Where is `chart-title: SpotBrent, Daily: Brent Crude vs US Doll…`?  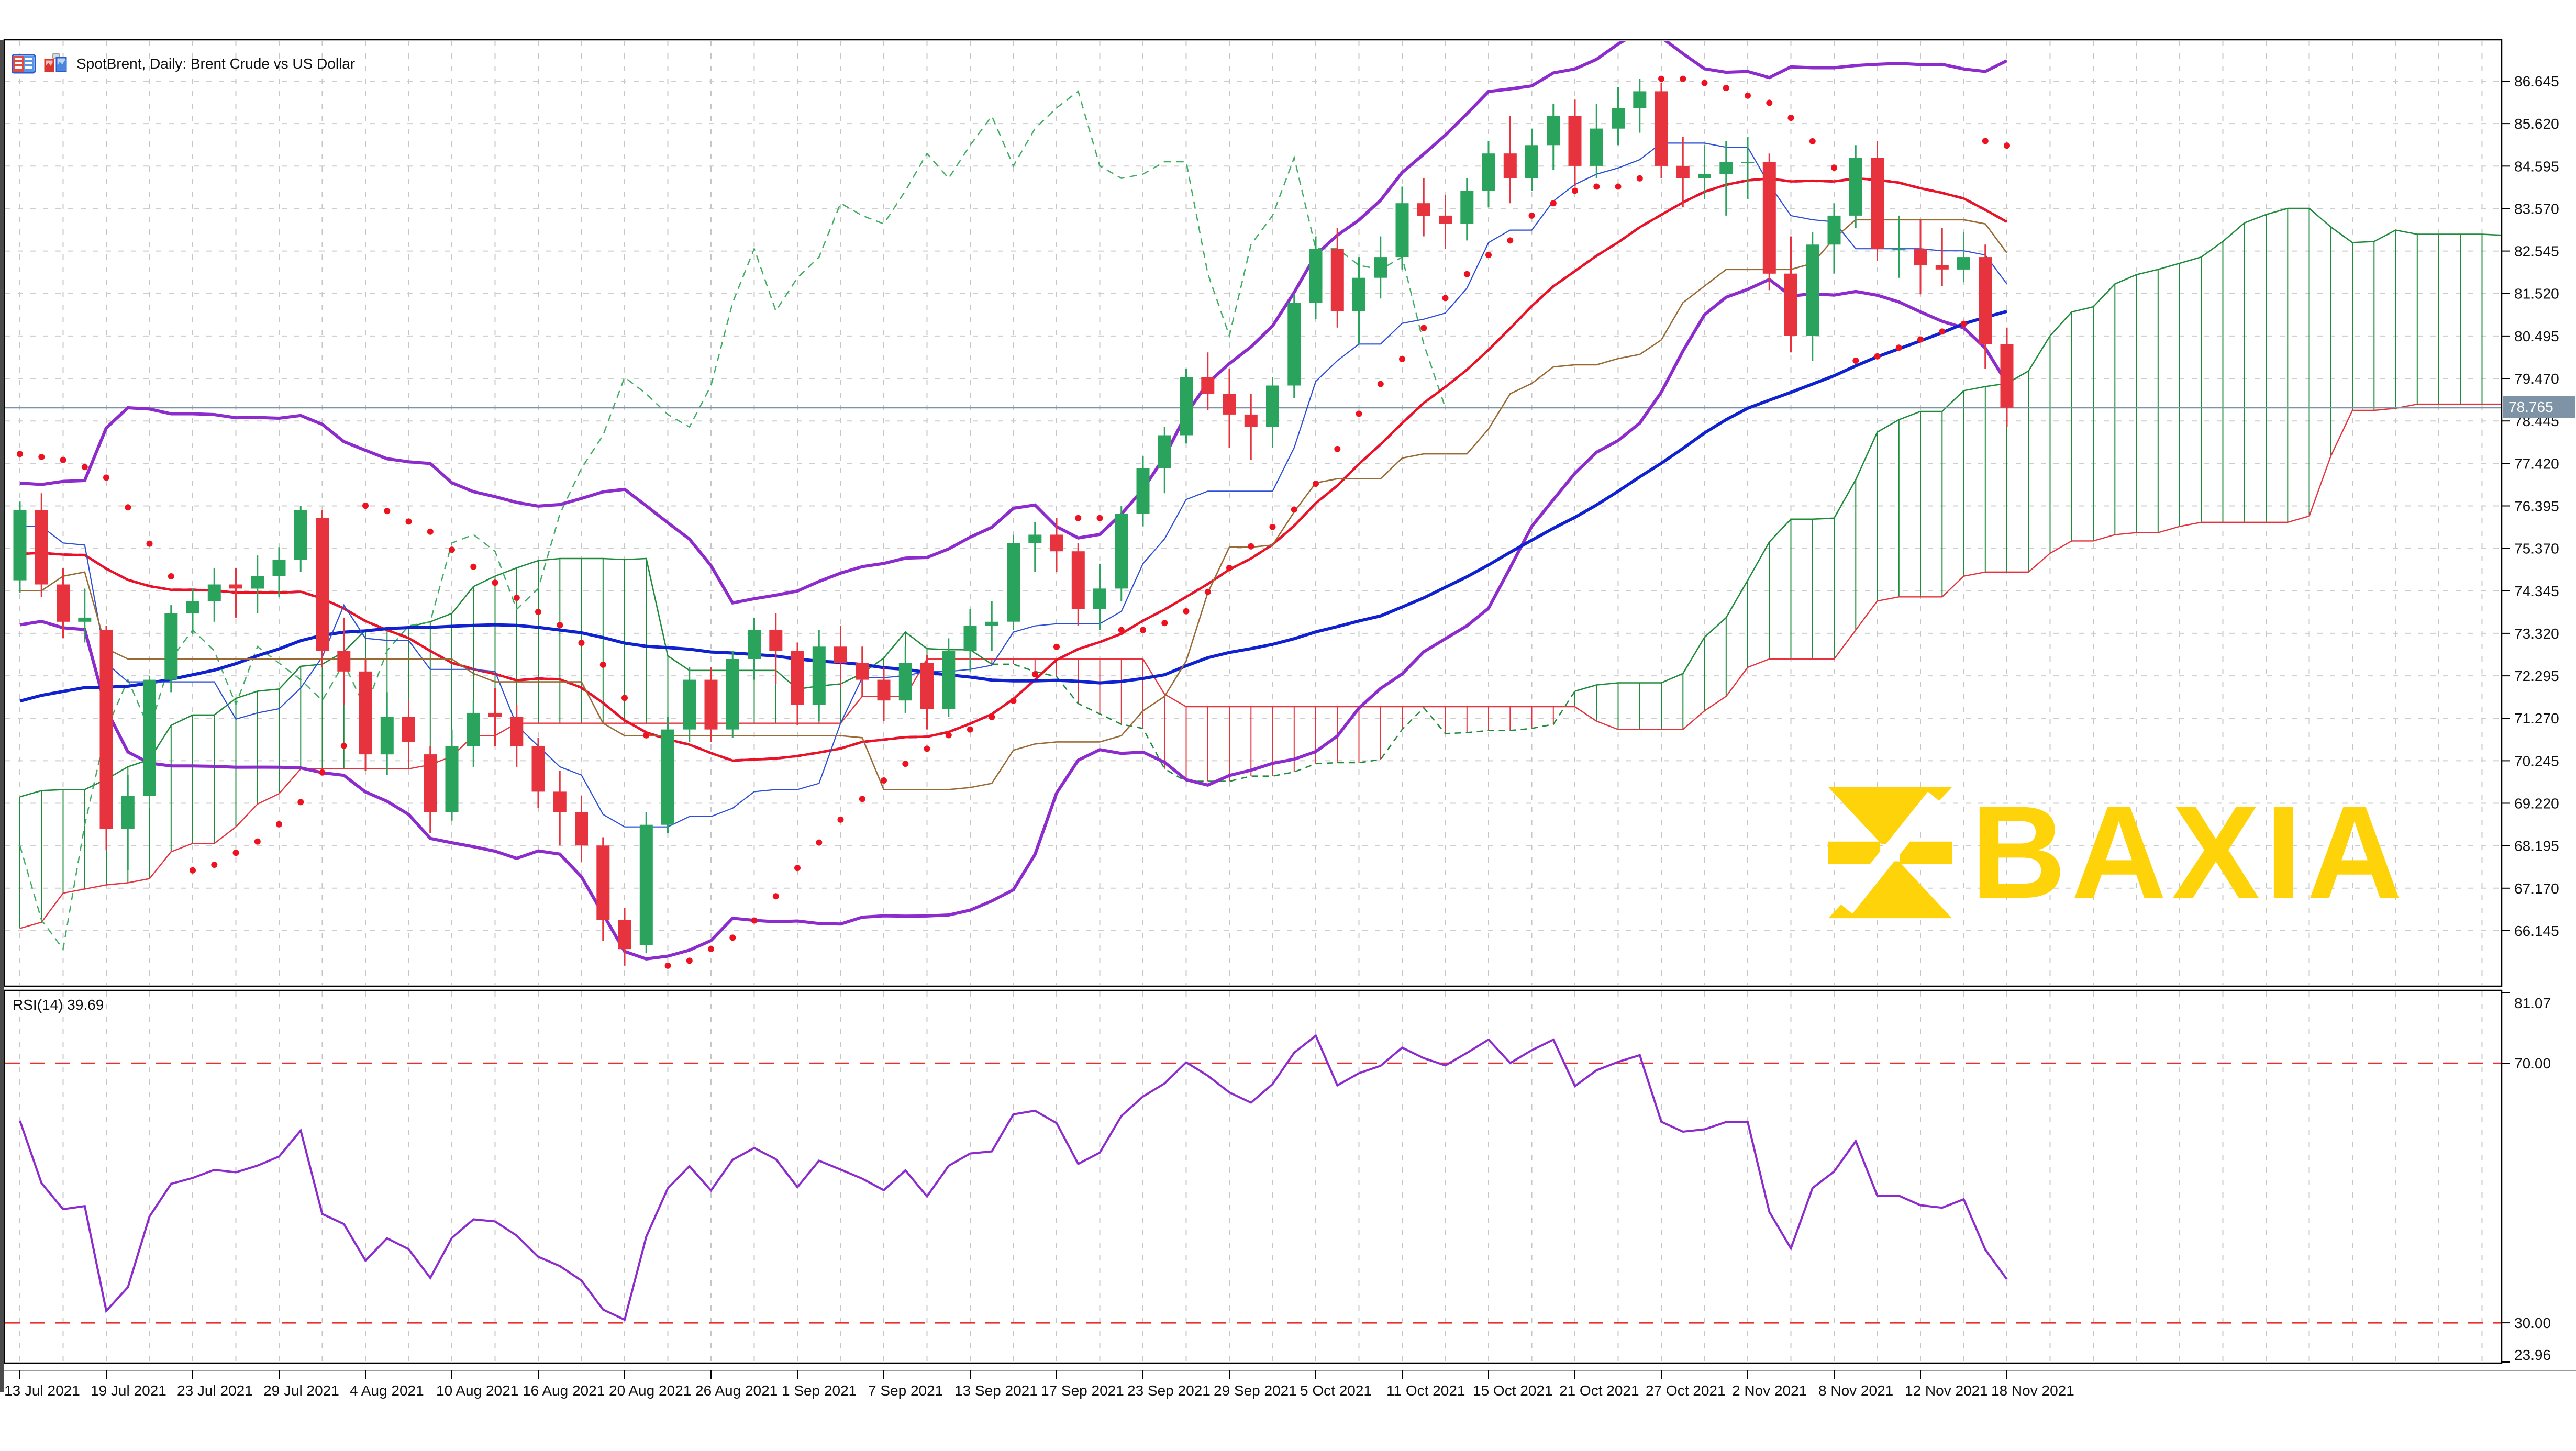
chart-title: SpotBrent, Daily: Brent Crude vs US Doll… is located at coordinates (216, 64).